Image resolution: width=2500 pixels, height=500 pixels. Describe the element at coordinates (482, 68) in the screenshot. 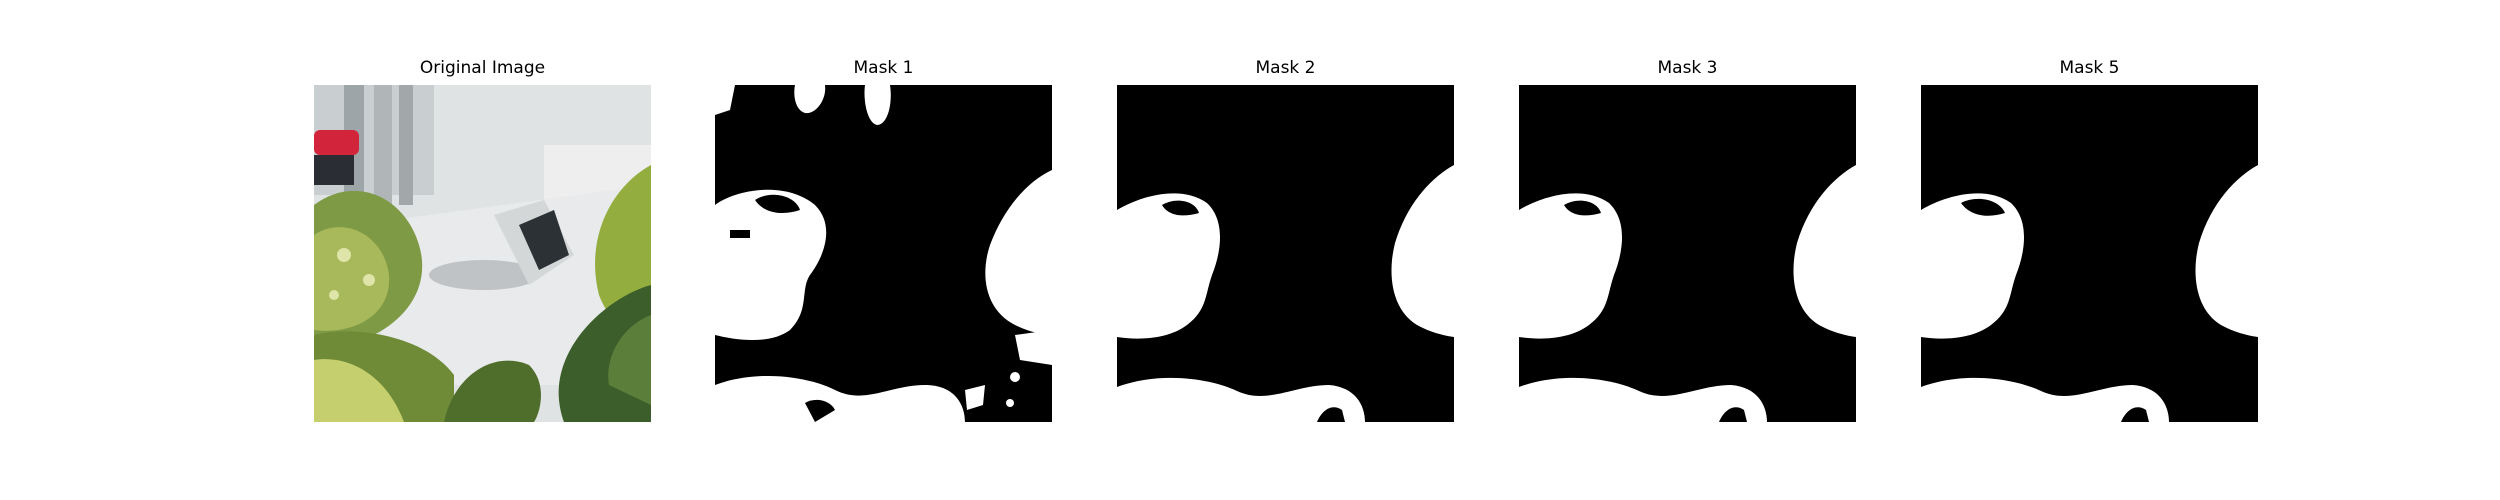

I see `panel-title: Original Image` at that location.